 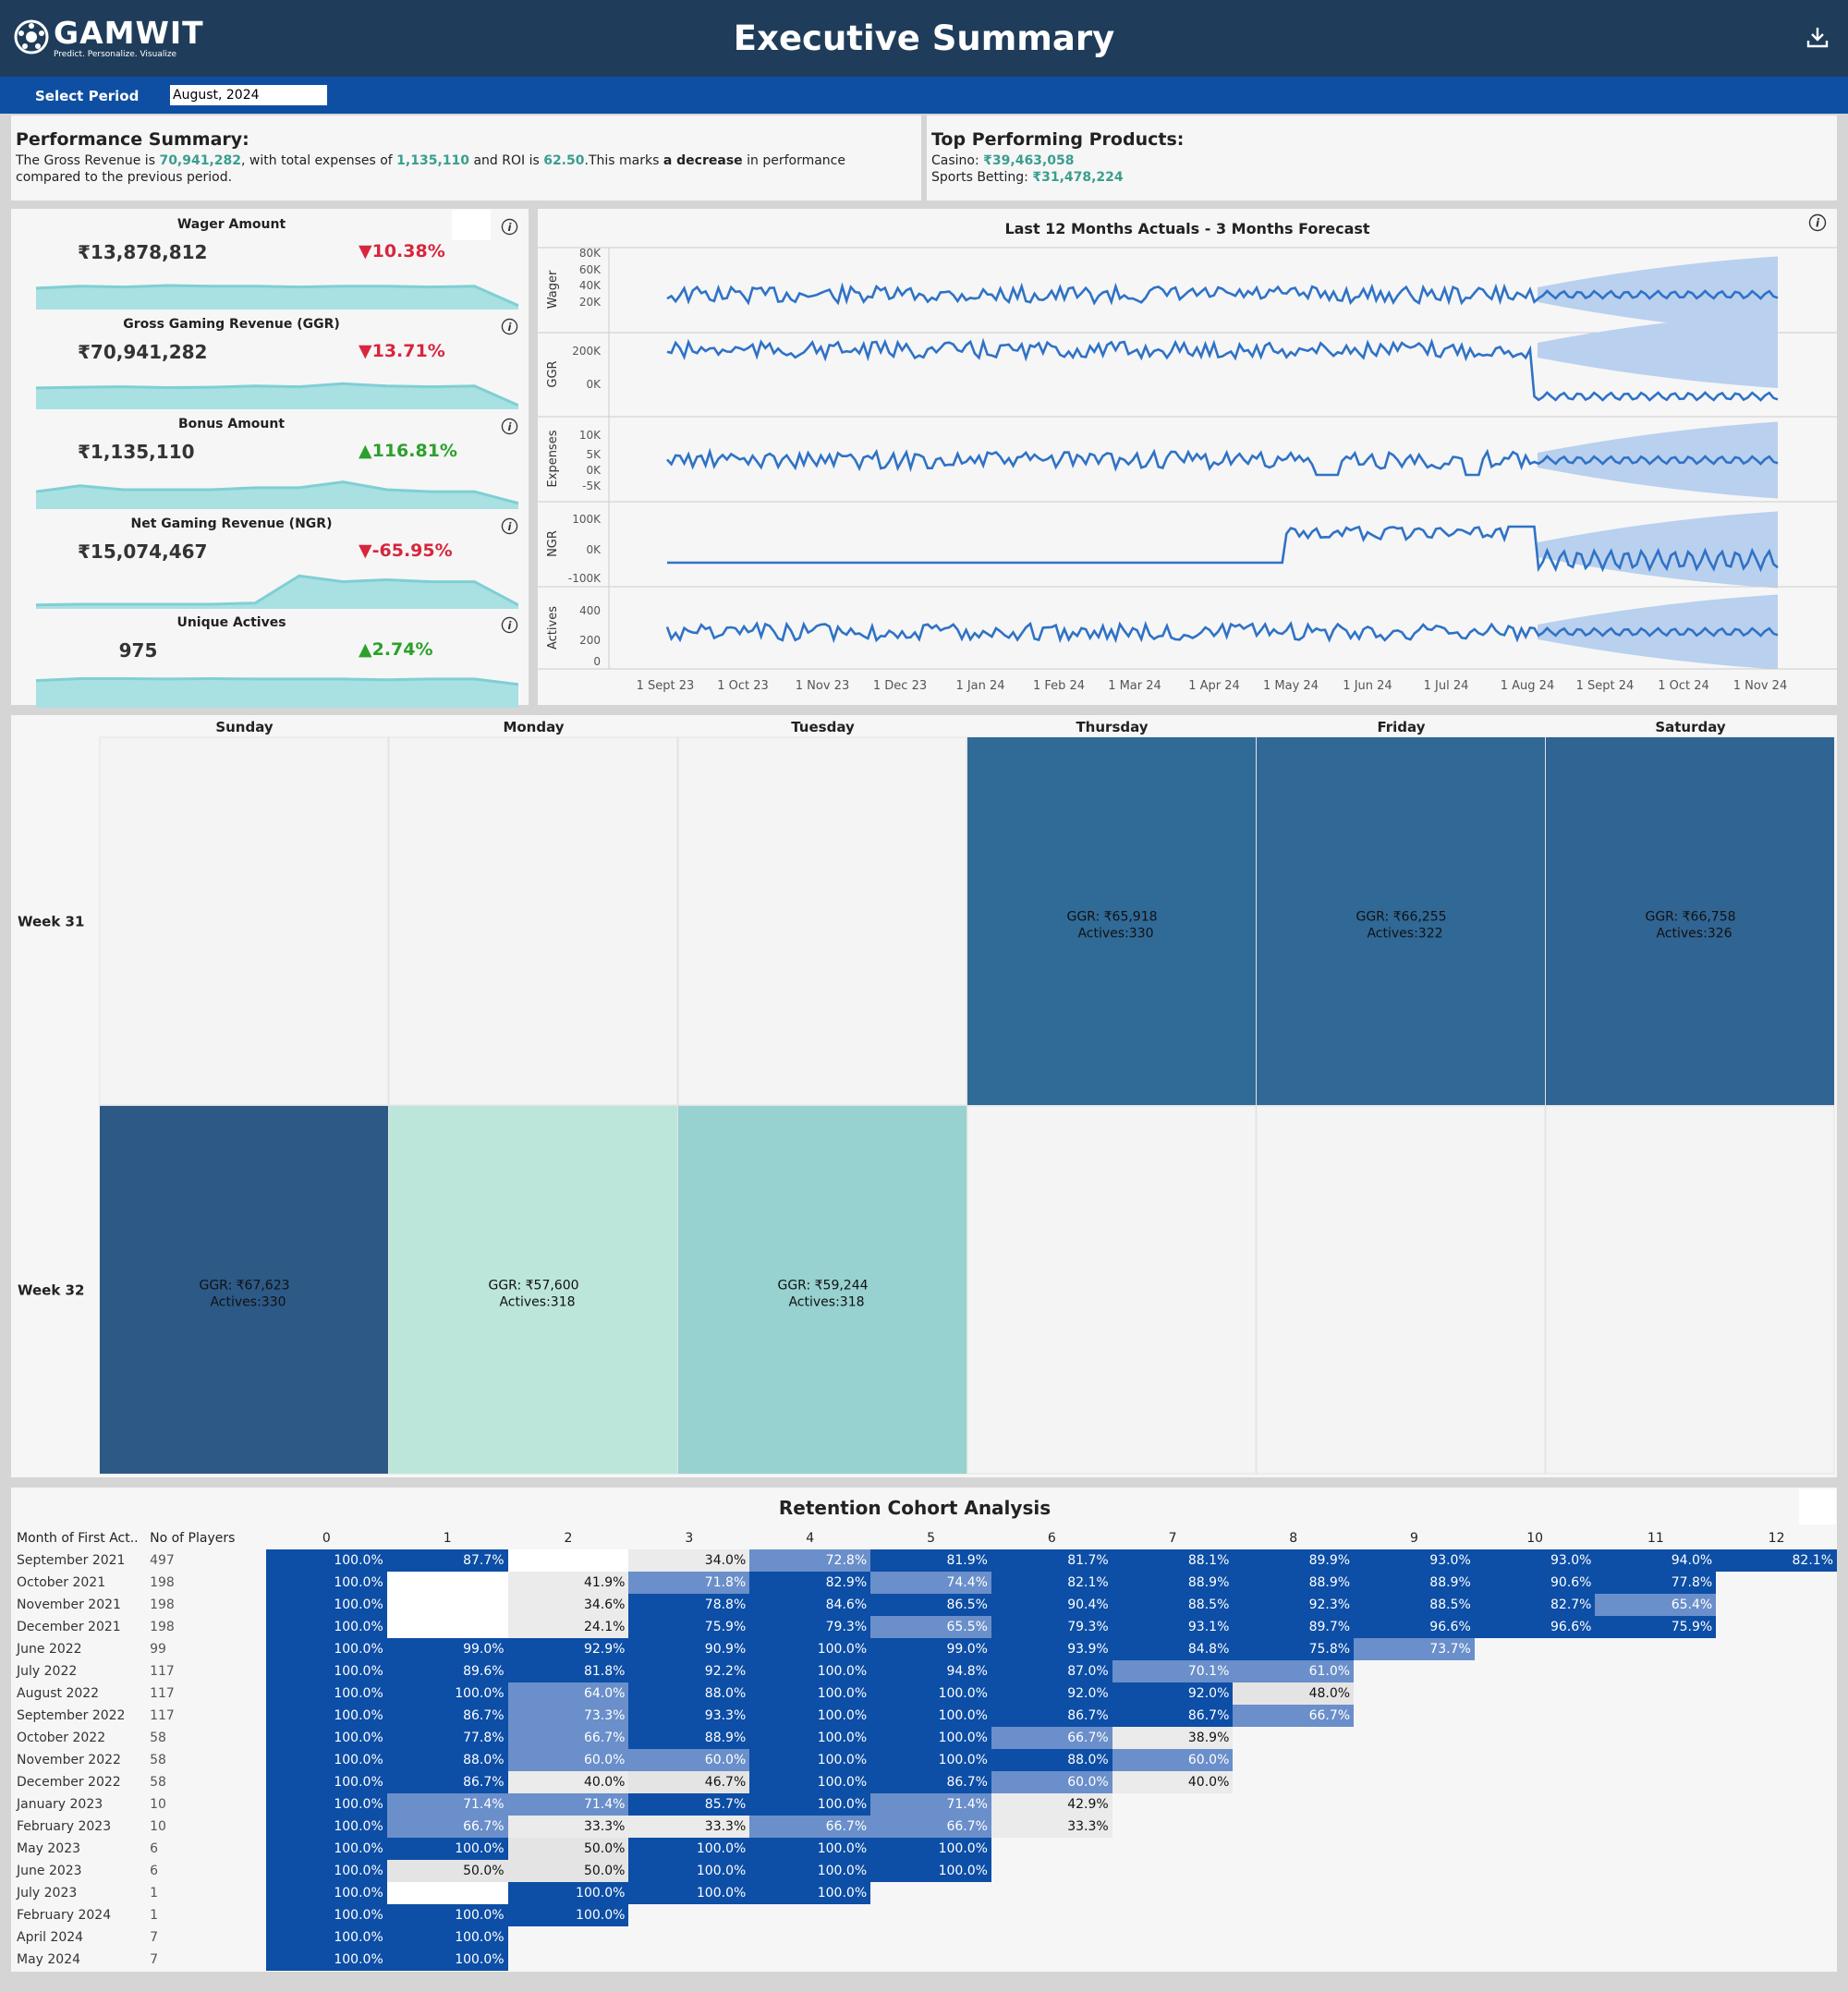 I want to click on sparkline, so click(x=277, y=591).